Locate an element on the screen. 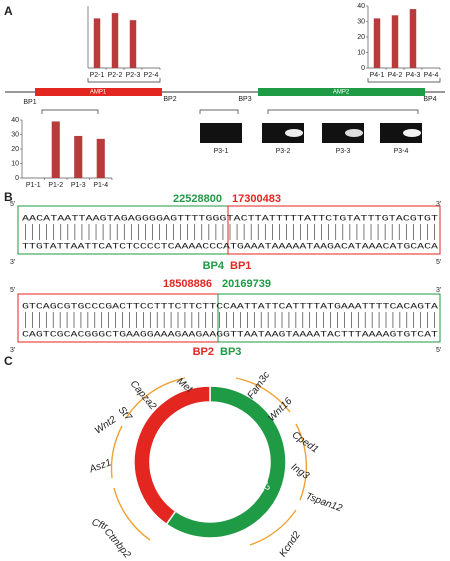 The width and height of the screenshot is (450, 561). lane-label: P3-3 is located at coordinates (343, 151).